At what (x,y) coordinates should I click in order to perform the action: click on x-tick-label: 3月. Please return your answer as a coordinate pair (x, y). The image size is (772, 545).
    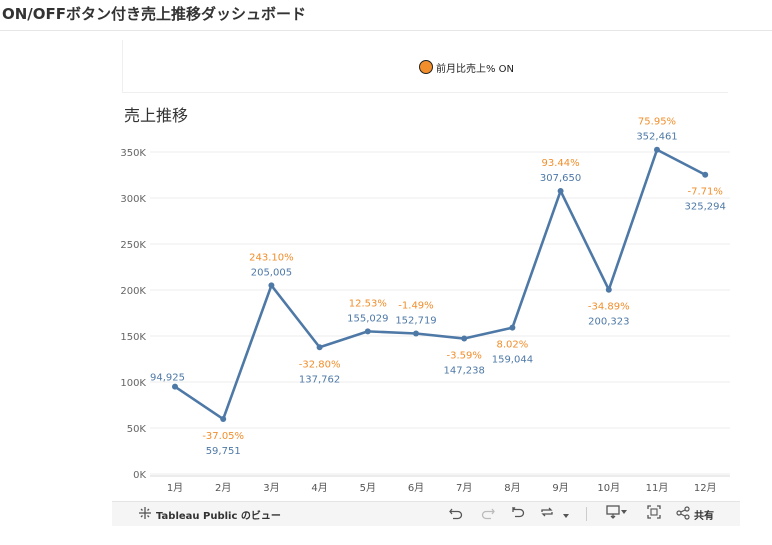
    Looking at the image, I should click on (271, 488).